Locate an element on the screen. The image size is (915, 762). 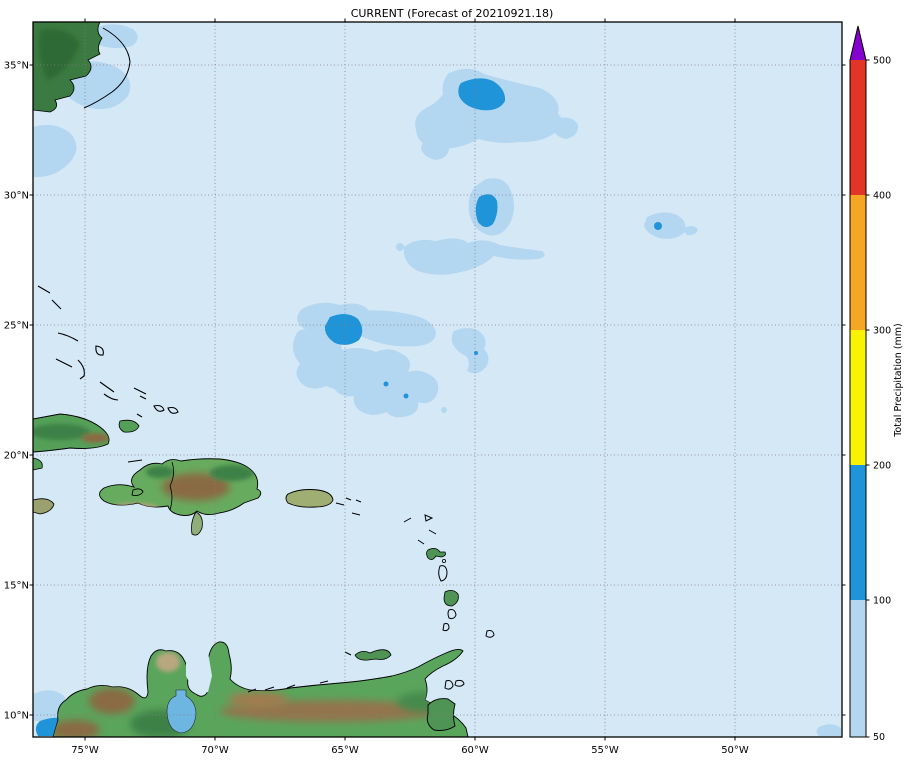
bahamas-islands is located at coordinates (108, 351).